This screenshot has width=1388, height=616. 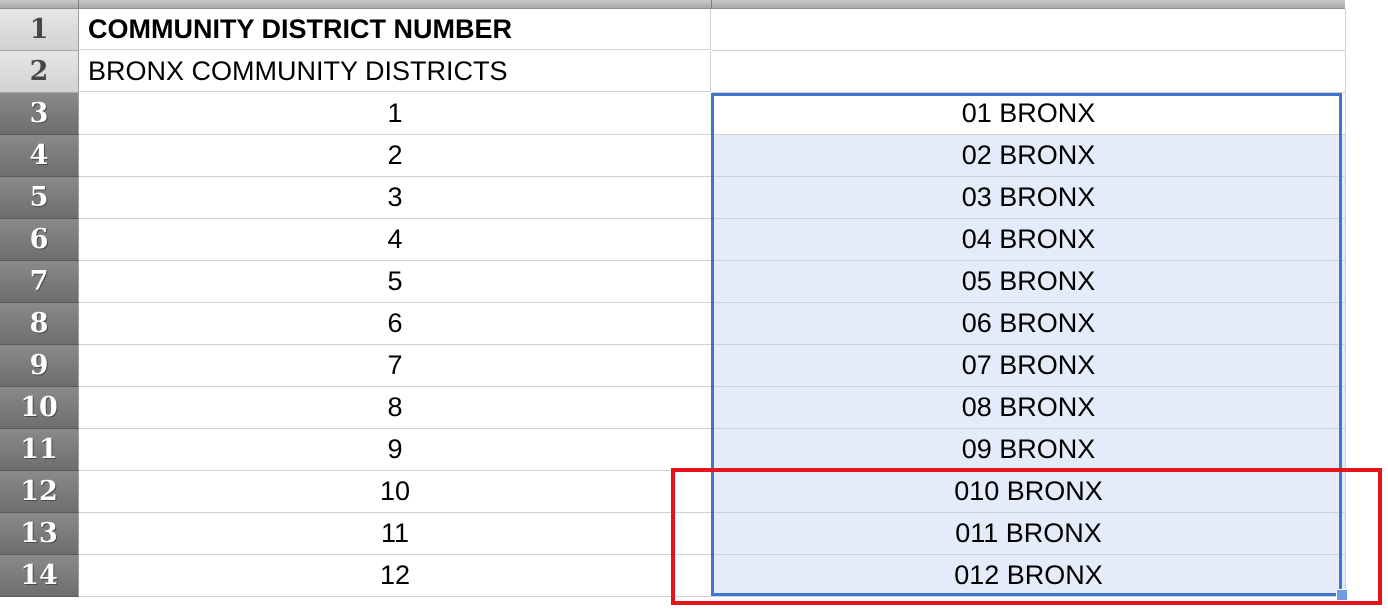 I want to click on fill-handle, so click(x=1342, y=595).